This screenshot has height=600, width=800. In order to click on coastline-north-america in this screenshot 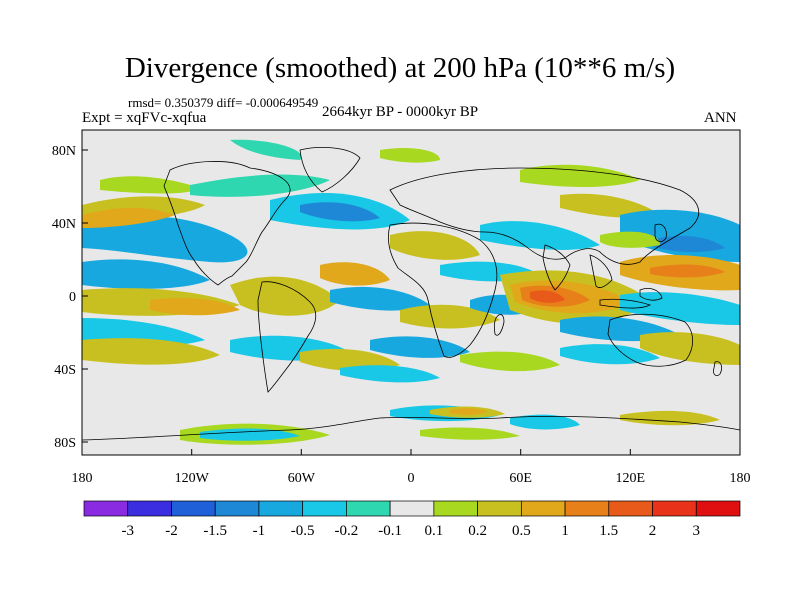, I will do `click(227, 223)`.